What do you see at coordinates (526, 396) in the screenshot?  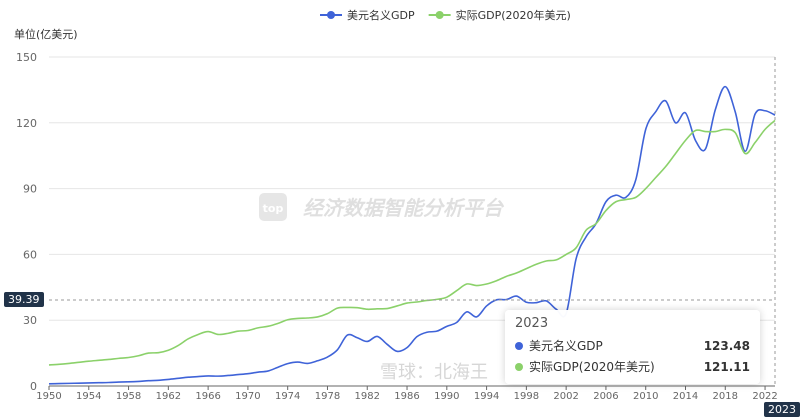 I see `x-tick-label: 1998` at bounding box center [526, 396].